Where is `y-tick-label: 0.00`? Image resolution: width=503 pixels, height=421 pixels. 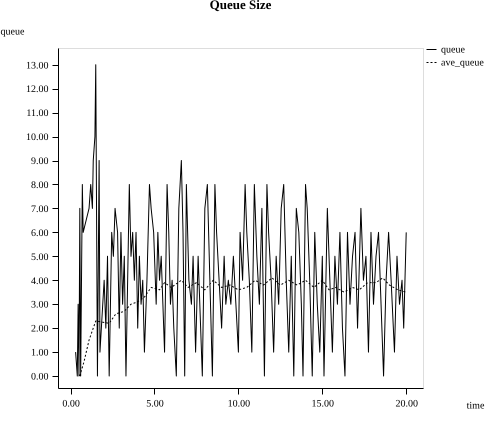
y-tick-label: 0.00 is located at coordinates (39, 377).